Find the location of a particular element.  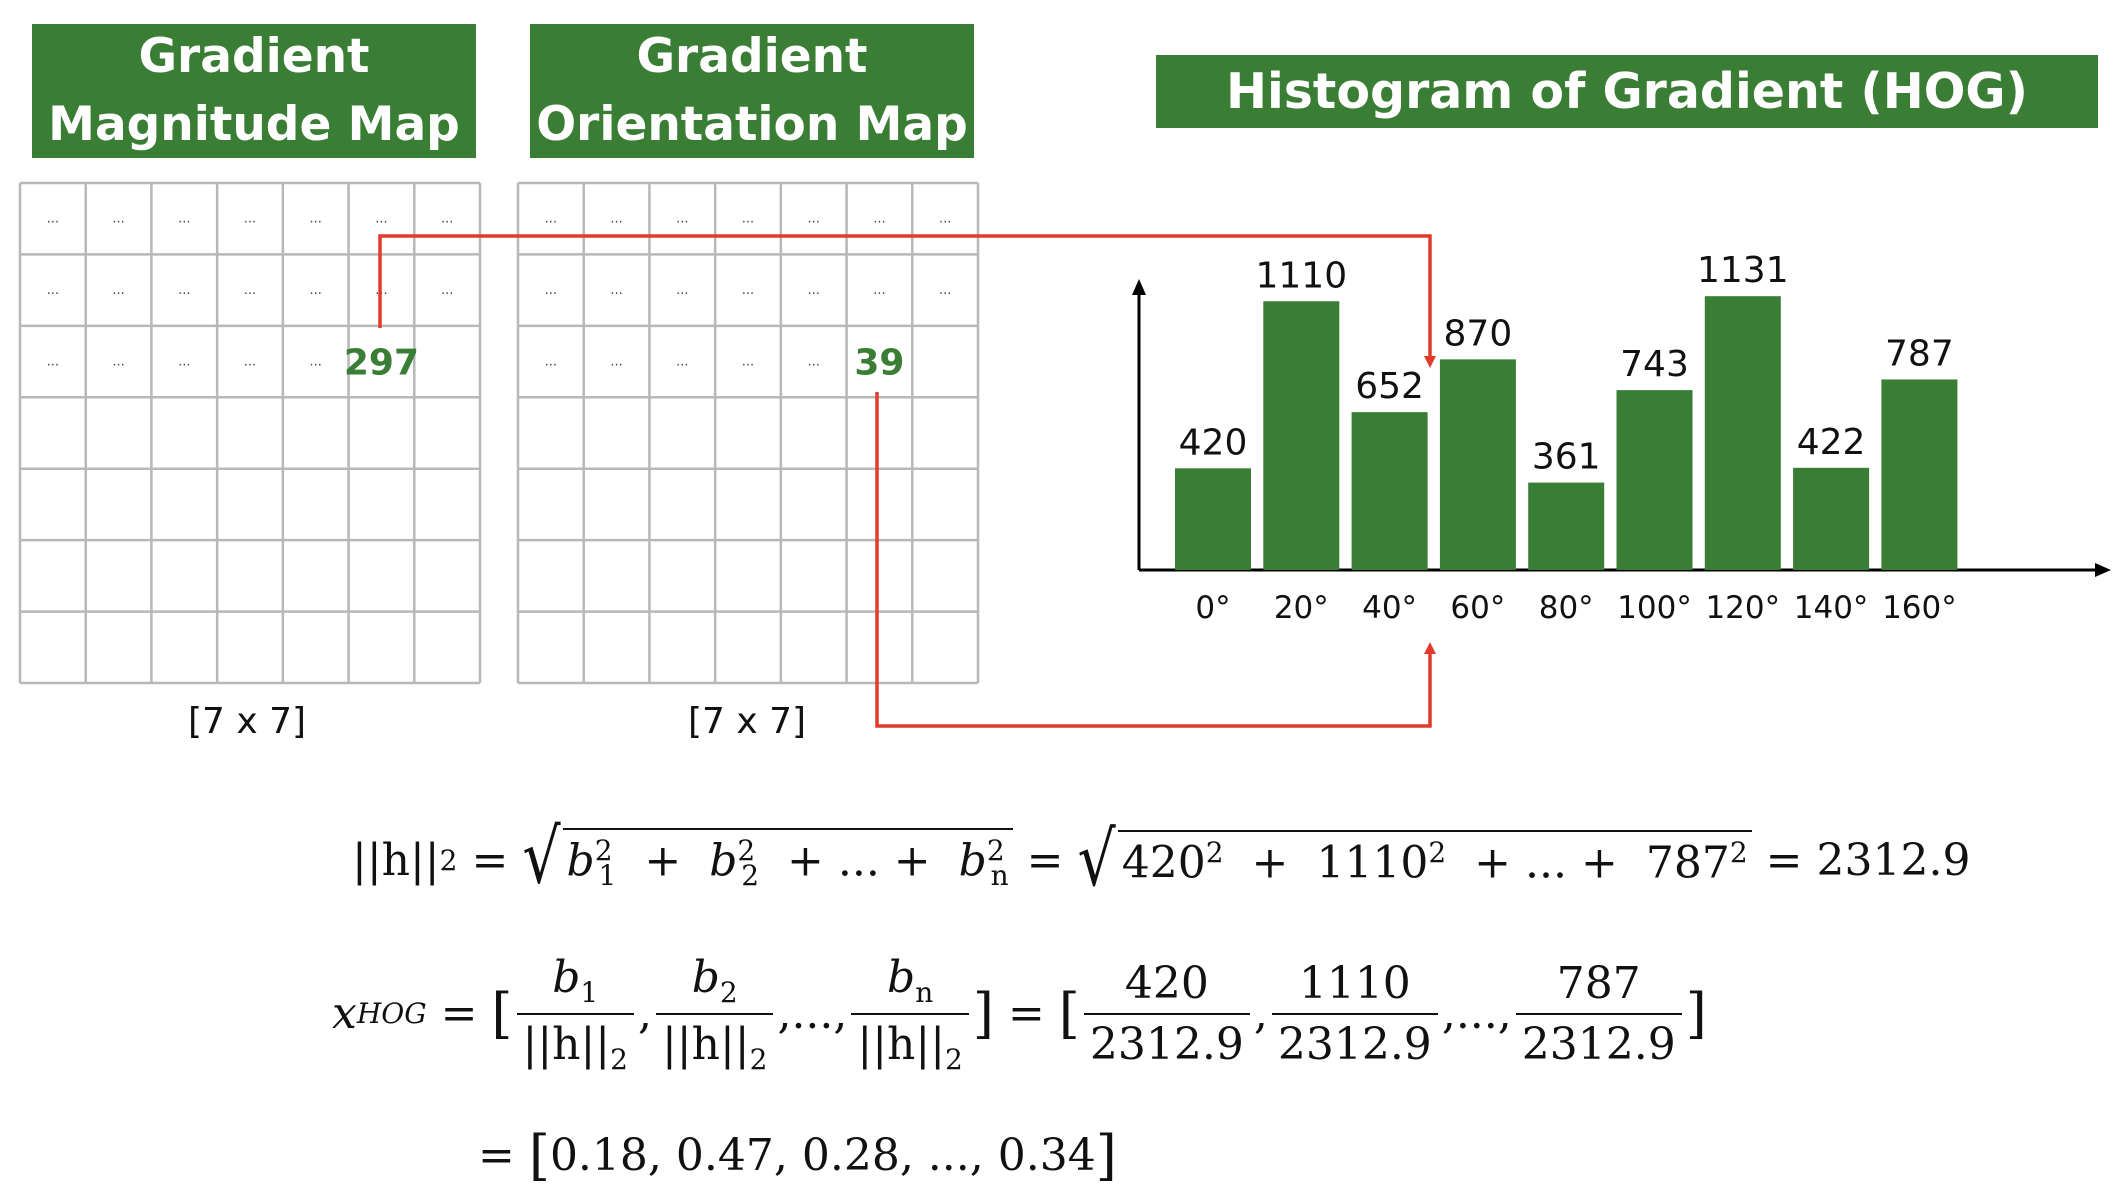

hog-title: Histogram of Gradient (HOG) is located at coordinates (1627, 91).